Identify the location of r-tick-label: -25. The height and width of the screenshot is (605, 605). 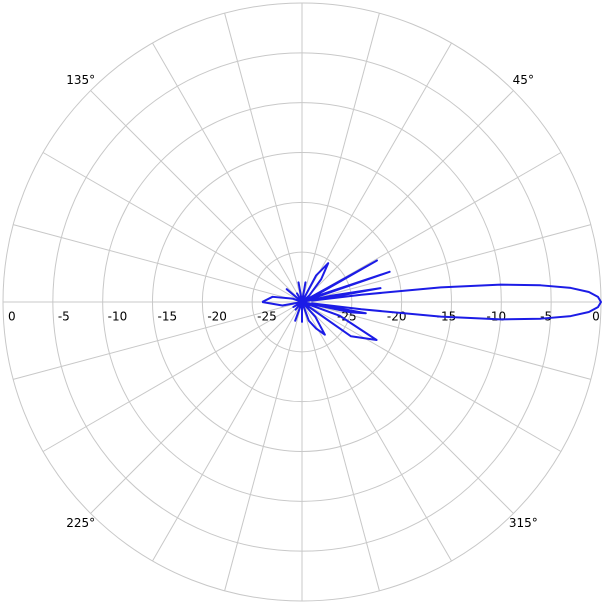
(267, 317).